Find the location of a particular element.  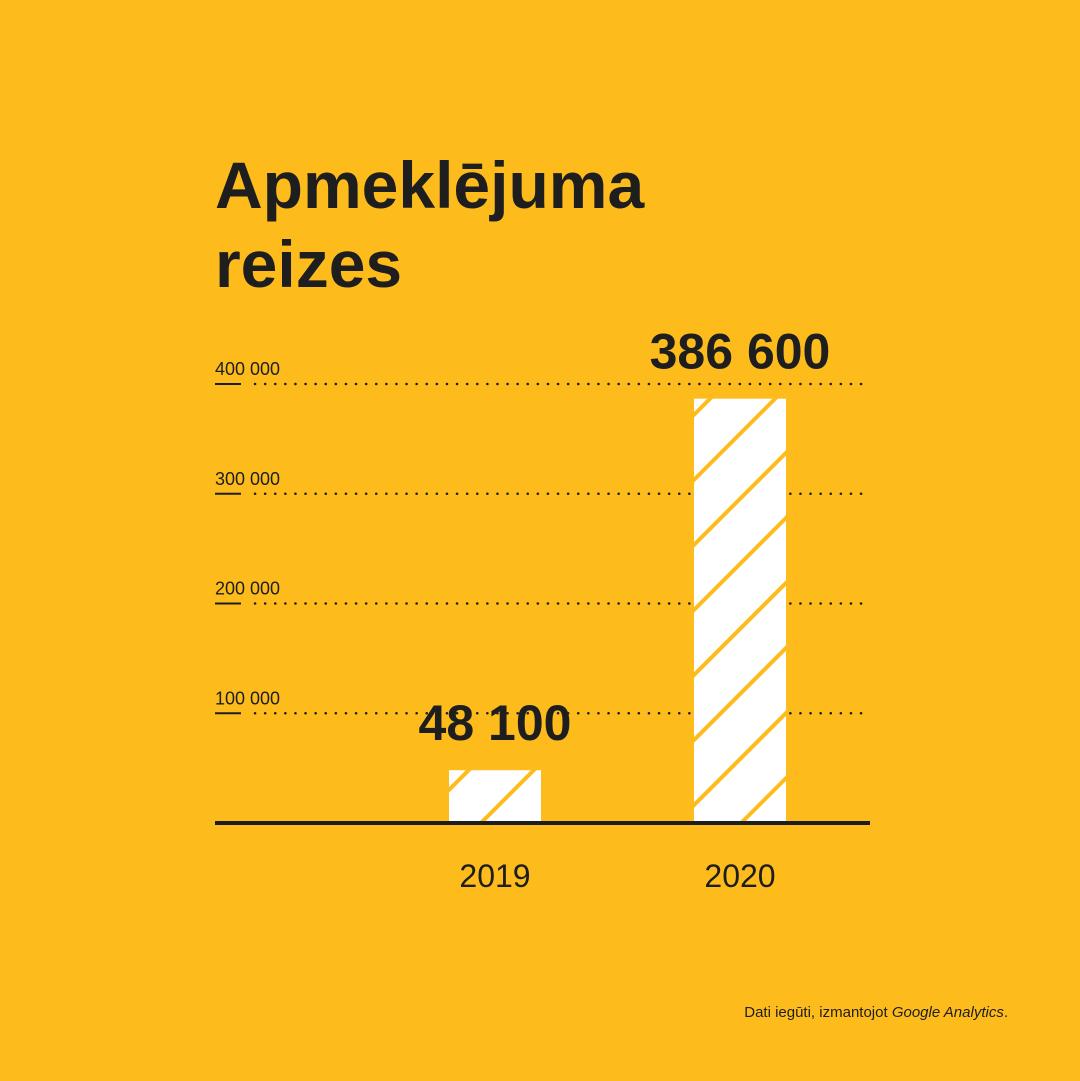

x-tick-label-2020: 2020 is located at coordinates (739, 876).